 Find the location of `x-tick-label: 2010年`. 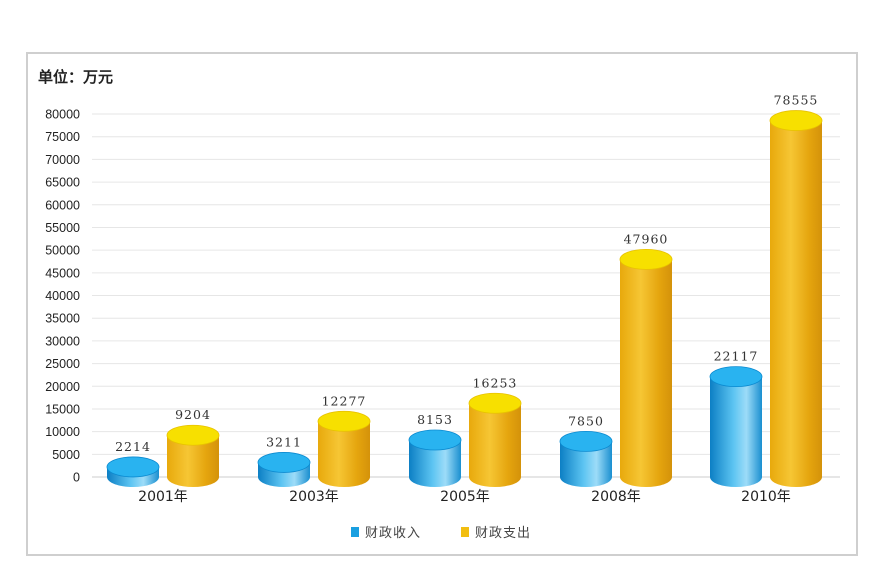

x-tick-label: 2010年 is located at coordinates (766, 497).